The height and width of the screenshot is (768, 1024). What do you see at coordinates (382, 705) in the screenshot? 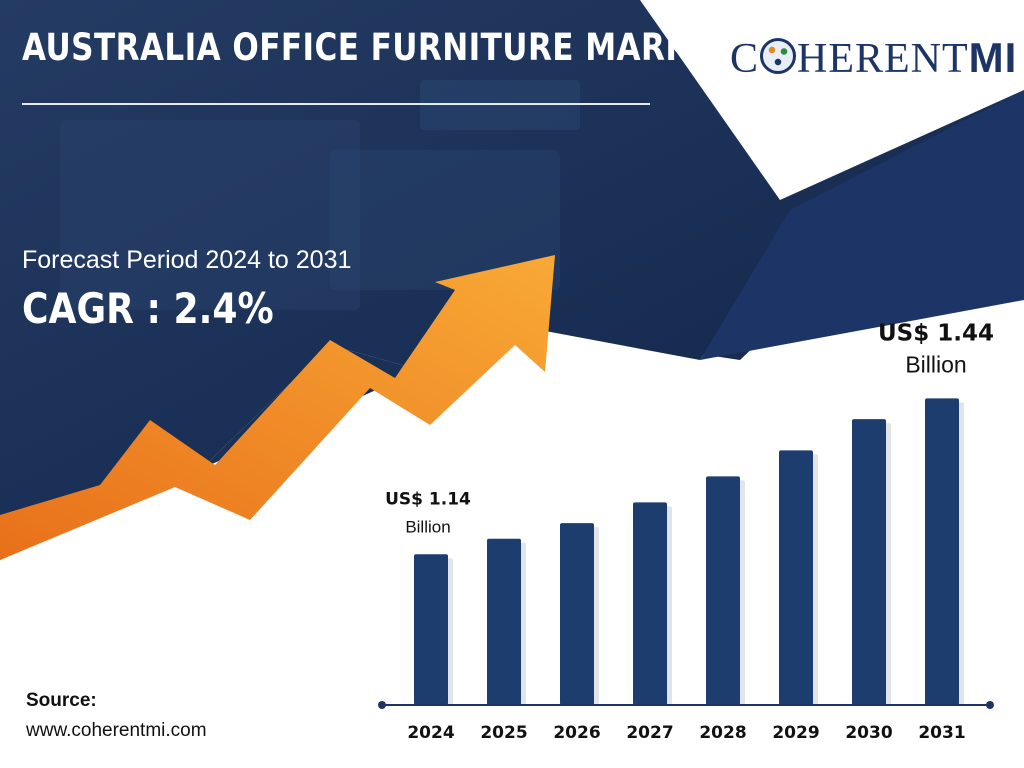
I see `x-axis-start-dot` at bounding box center [382, 705].